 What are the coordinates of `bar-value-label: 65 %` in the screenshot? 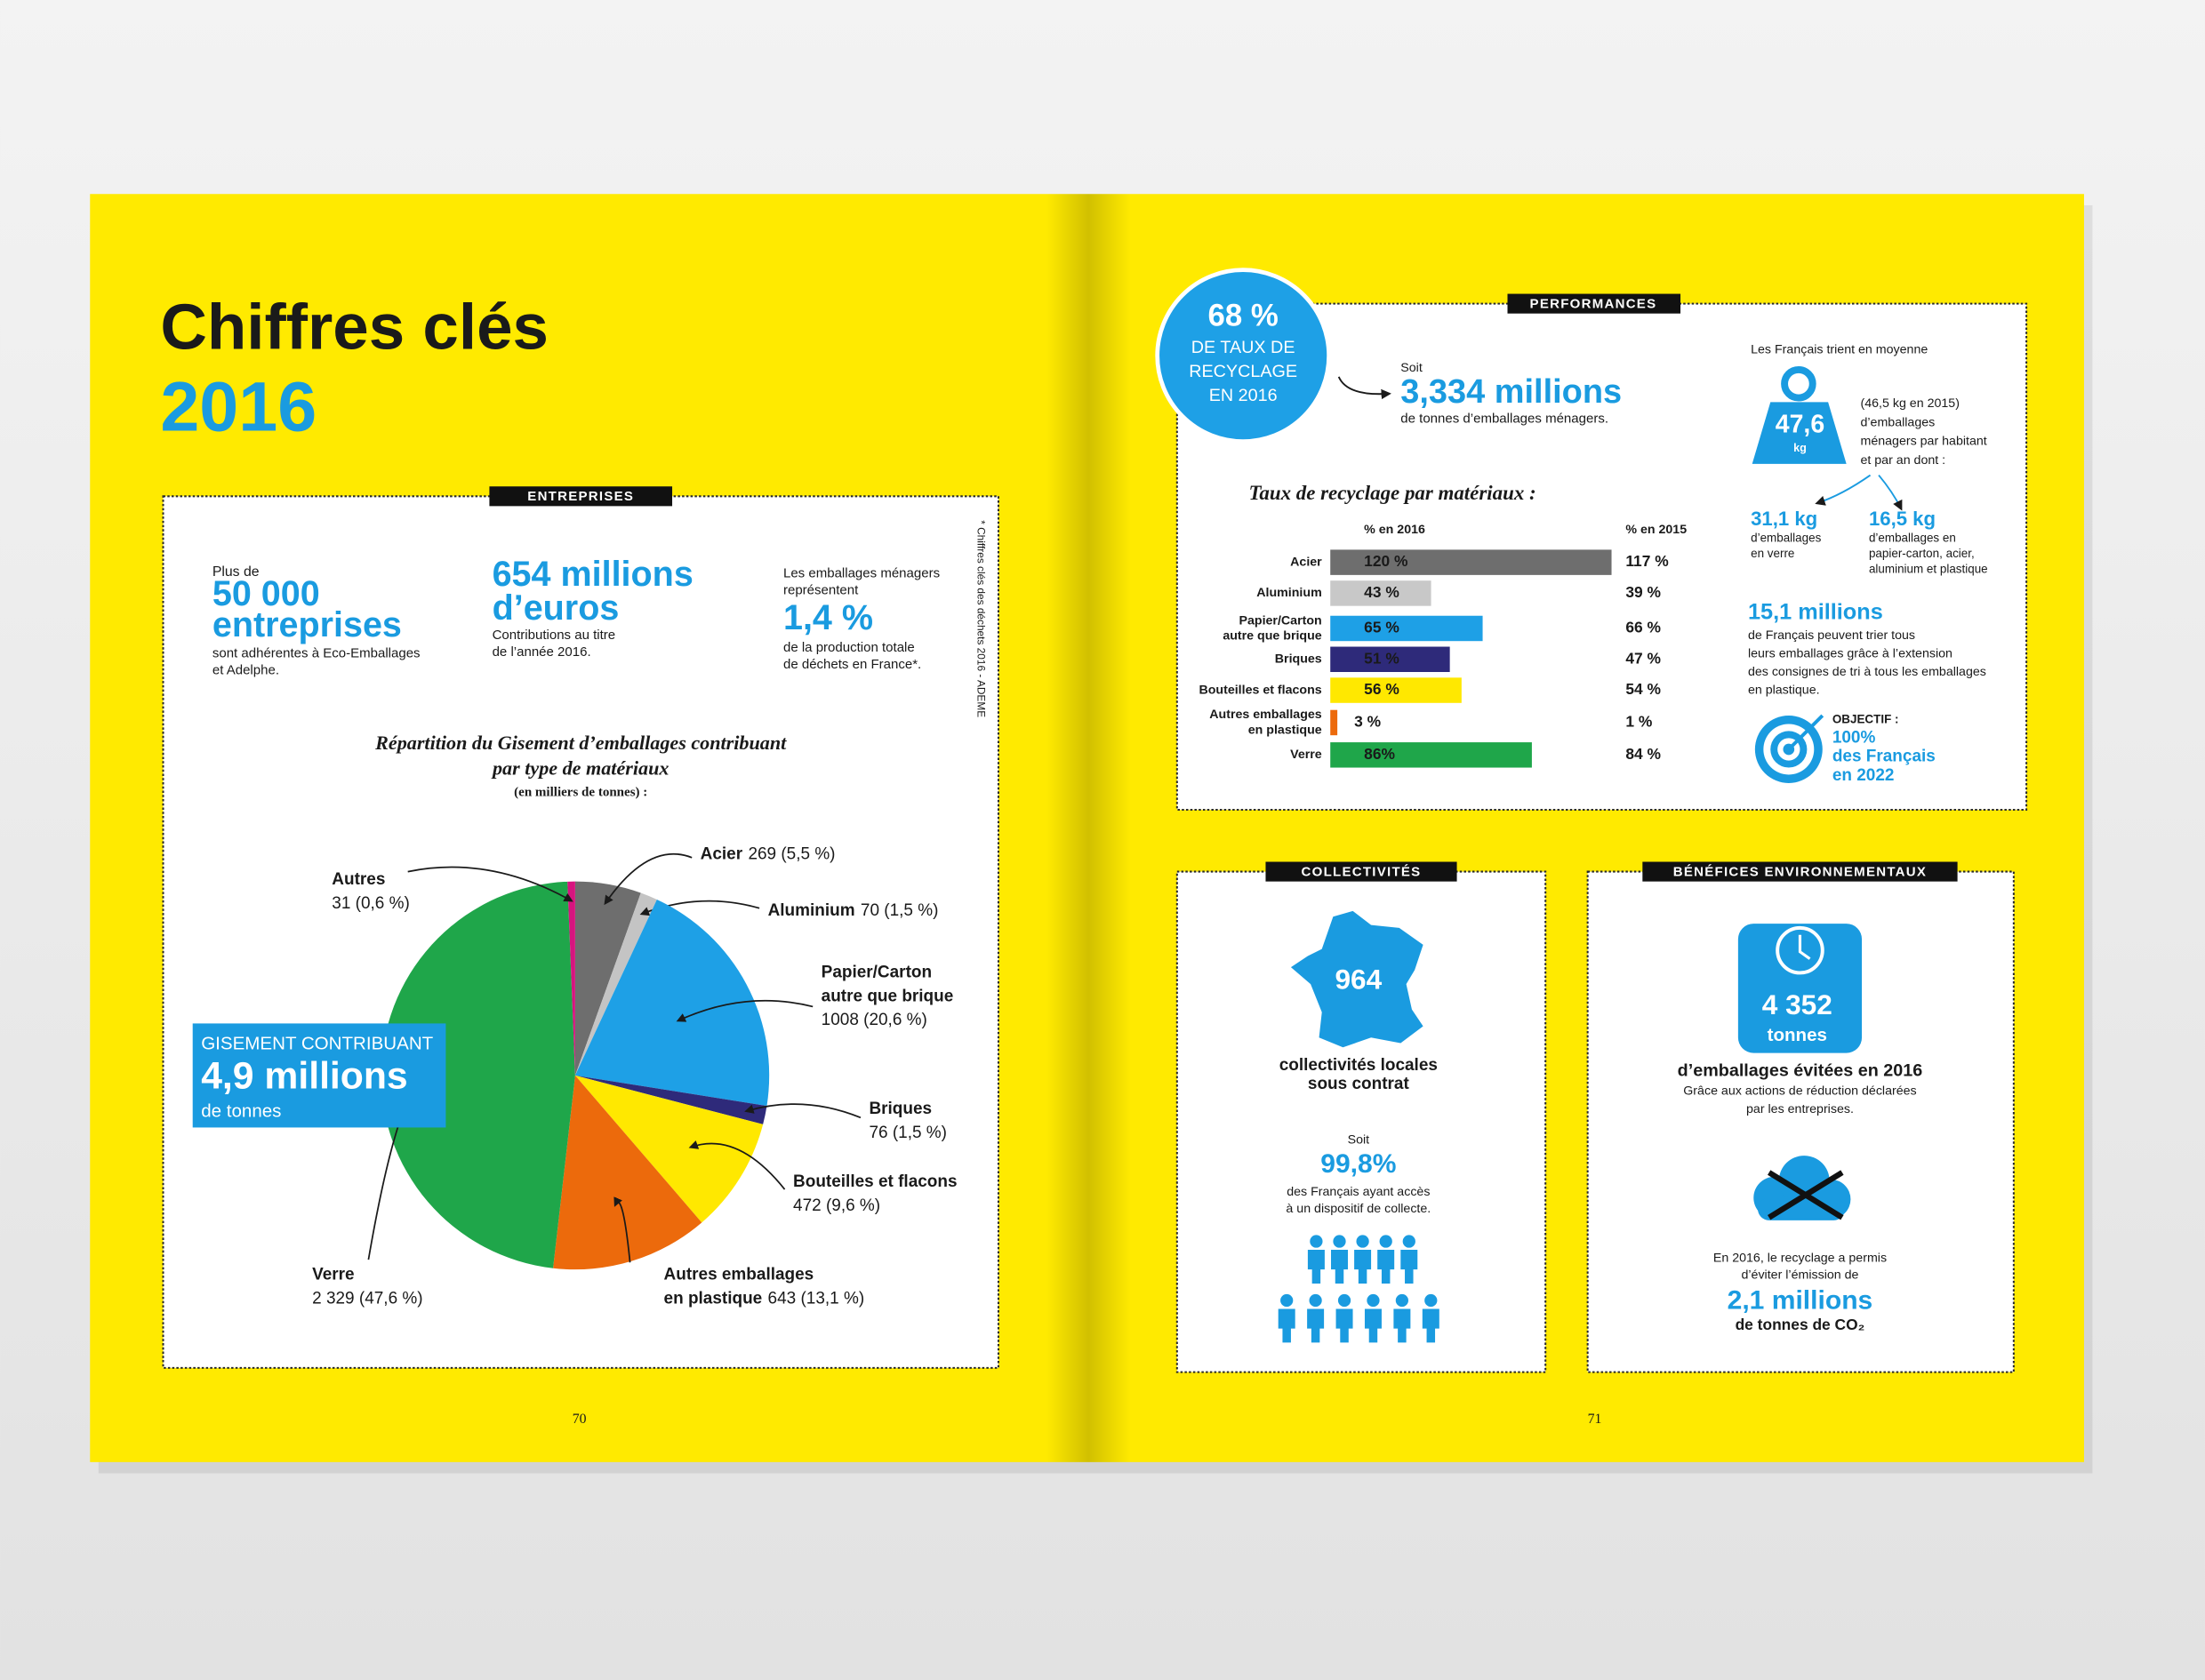 It's located at (1381, 627).